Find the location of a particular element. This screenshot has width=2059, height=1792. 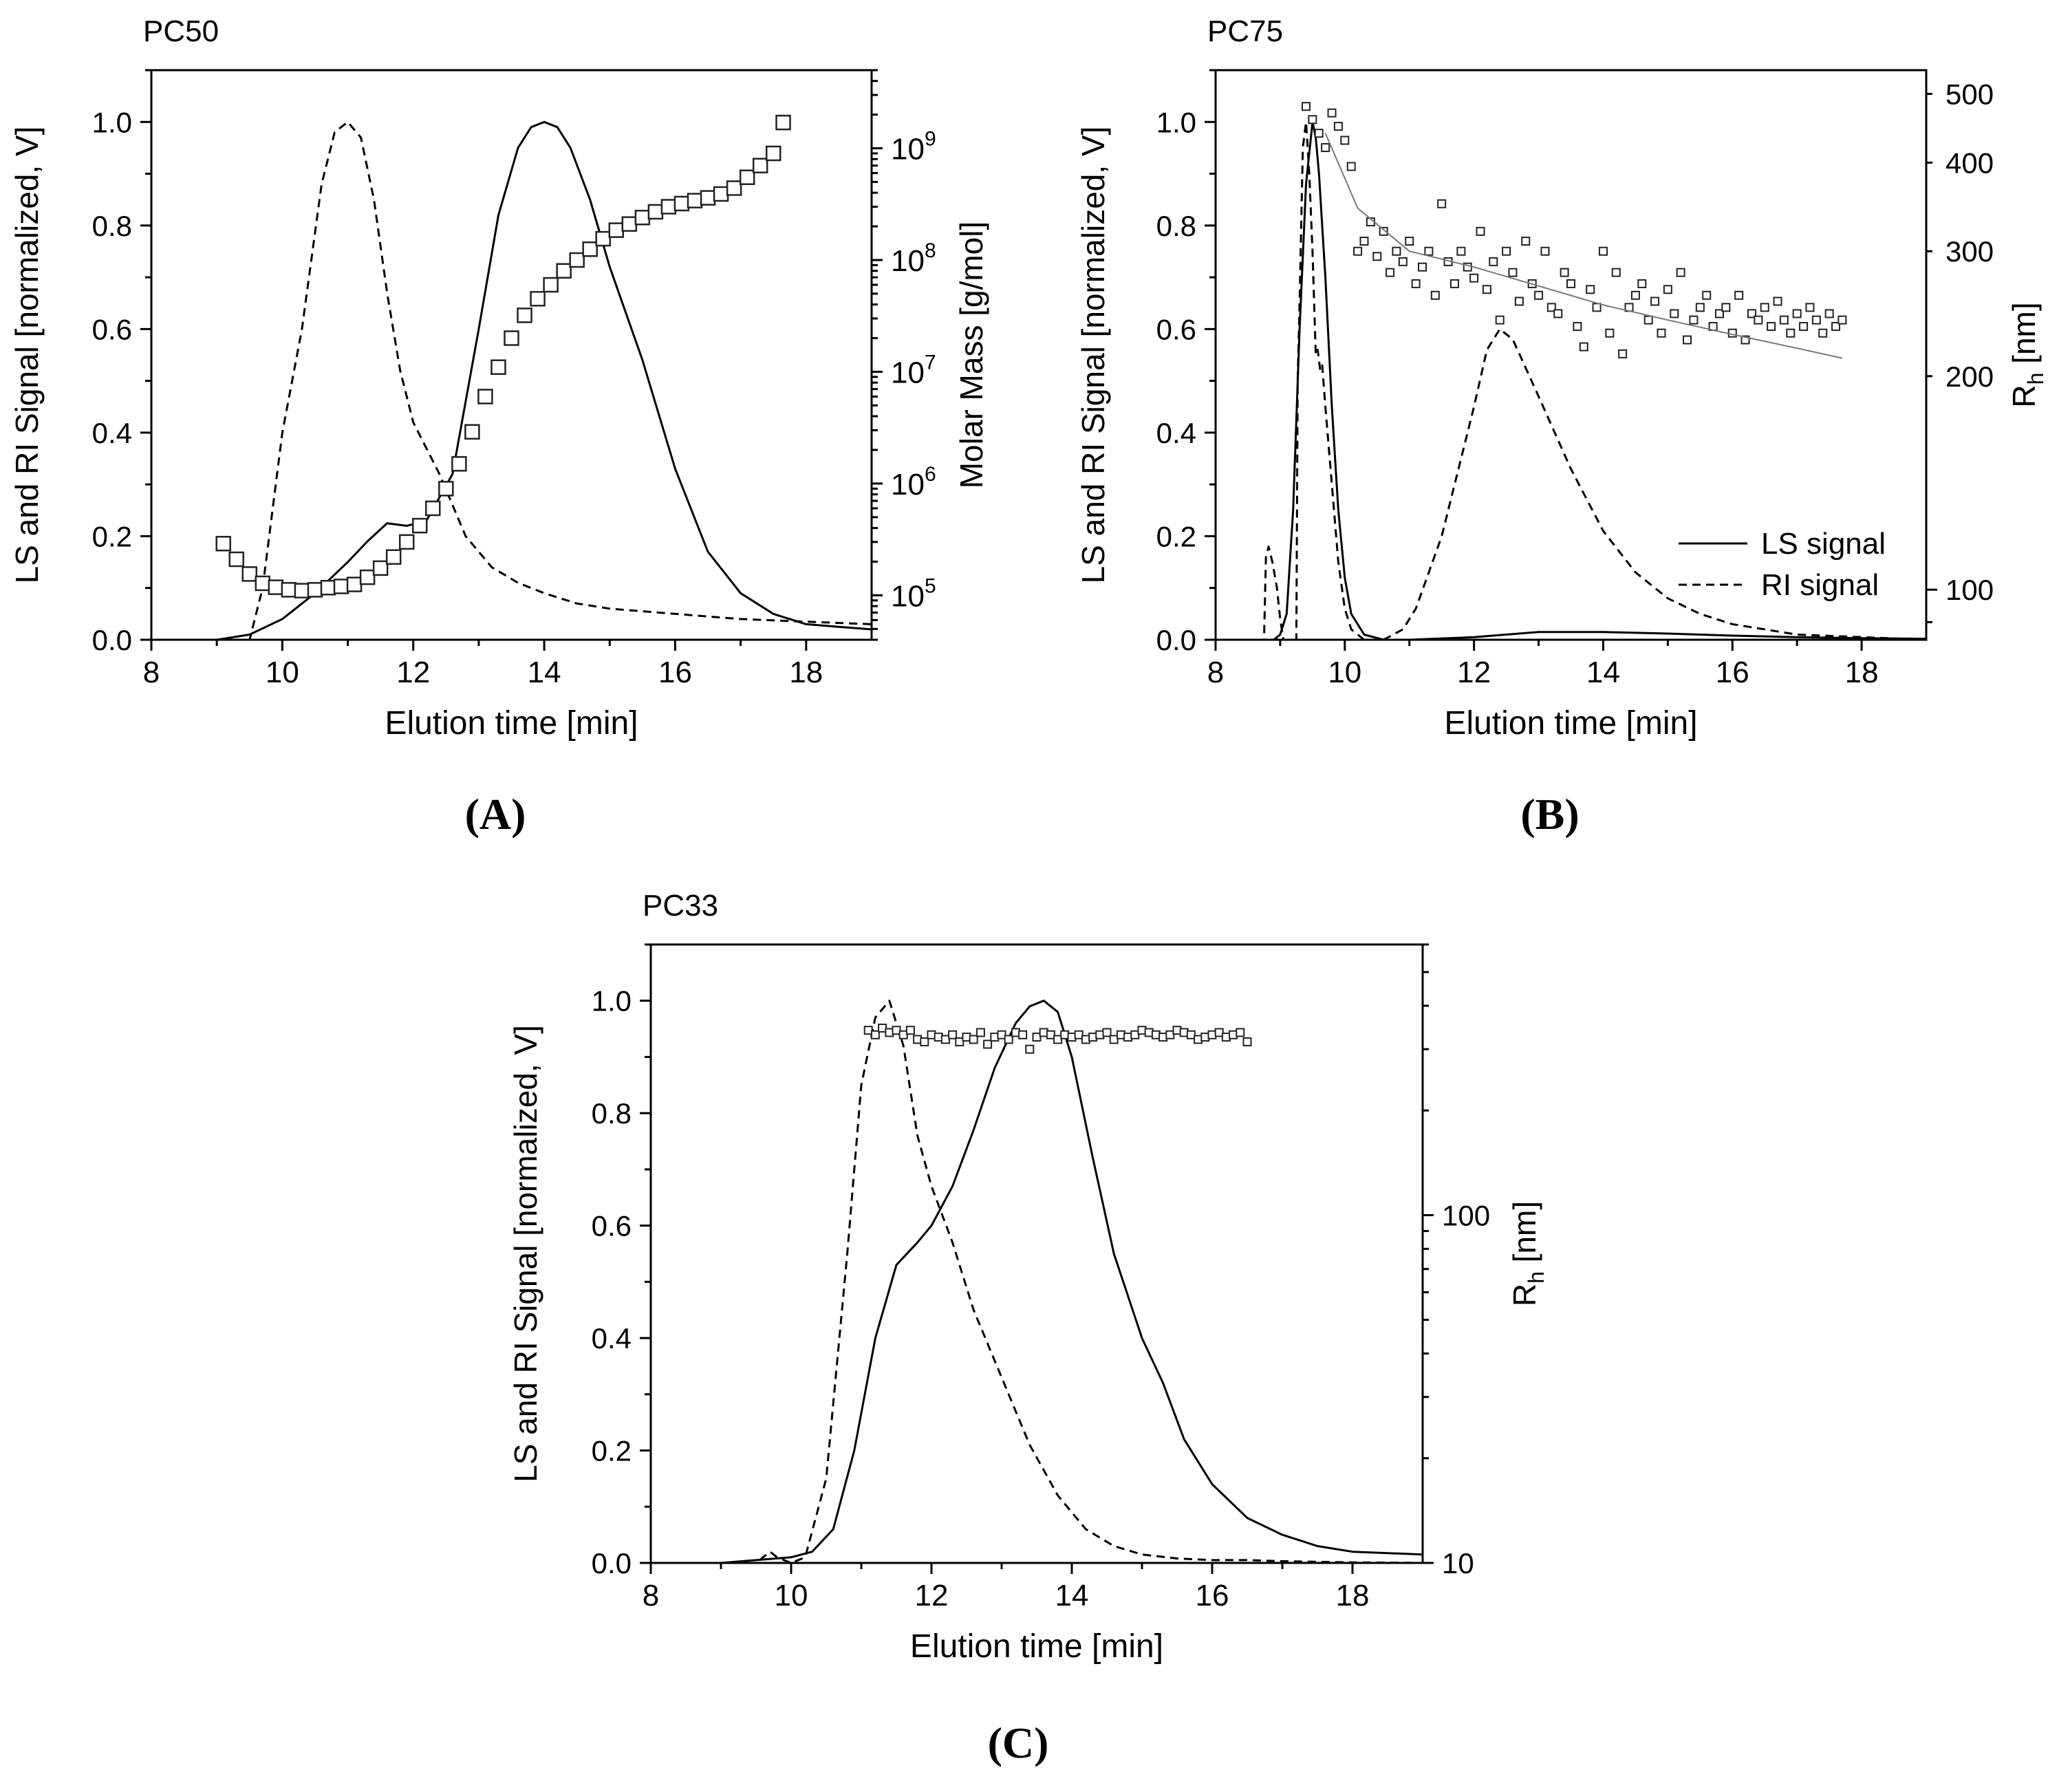

y2-tick-label: 10⁸ is located at coordinates (914, 259).